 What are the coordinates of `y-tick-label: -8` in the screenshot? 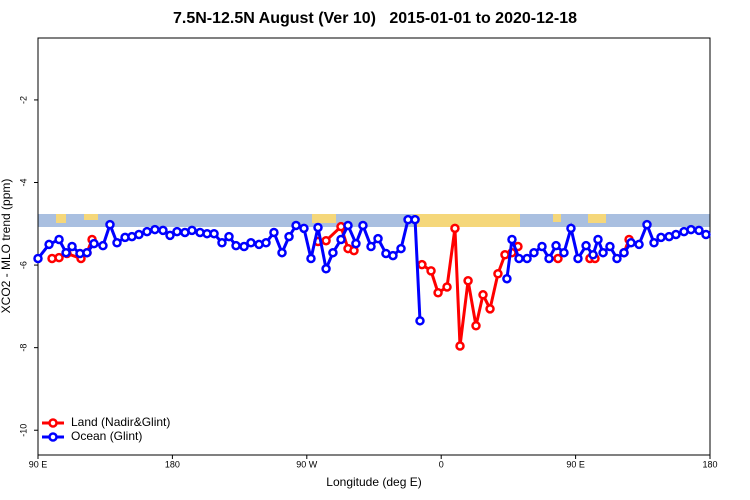 It's located at (23, 348).